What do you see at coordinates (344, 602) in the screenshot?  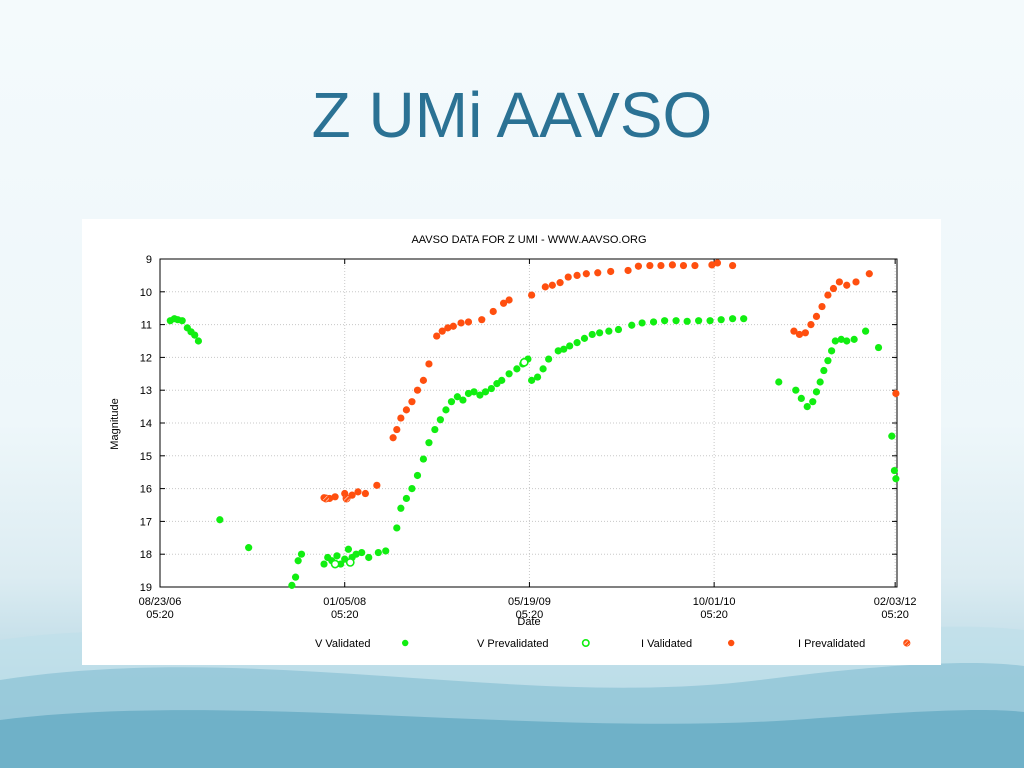 I see `x-tick-label: 01/05/08` at bounding box center [344, 602].